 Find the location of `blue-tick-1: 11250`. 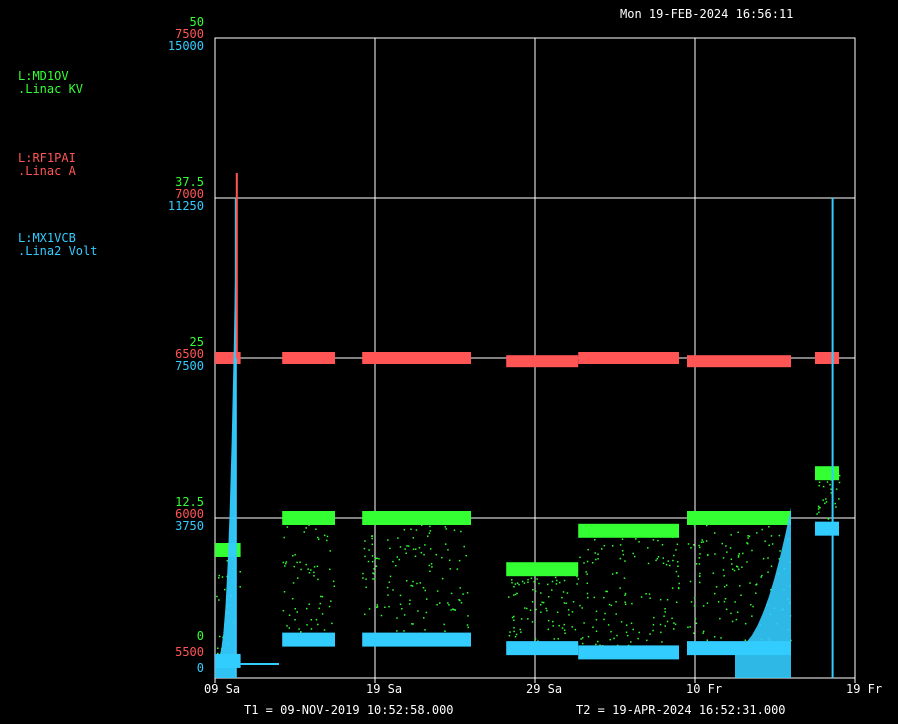

blue-tick-1: 11250 is located at coordinates (185, 206).